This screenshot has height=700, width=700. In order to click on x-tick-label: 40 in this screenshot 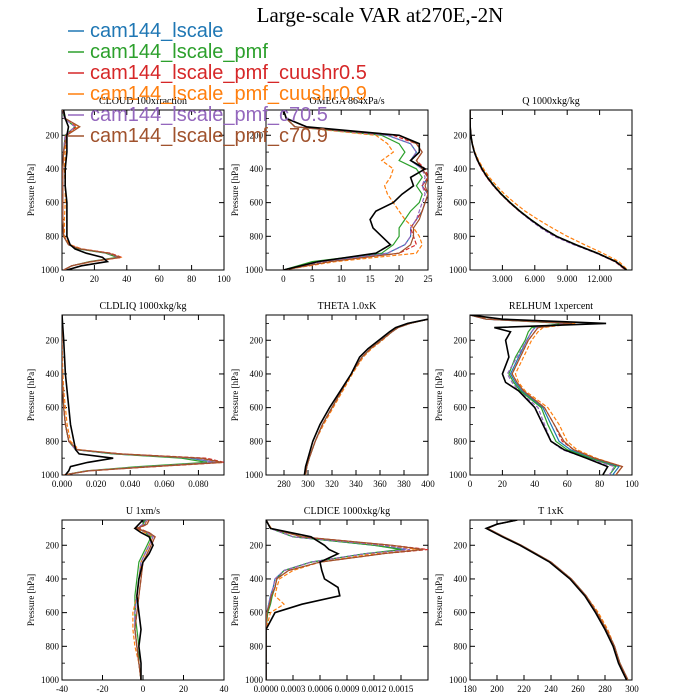, I will do `click(225, 689)`.